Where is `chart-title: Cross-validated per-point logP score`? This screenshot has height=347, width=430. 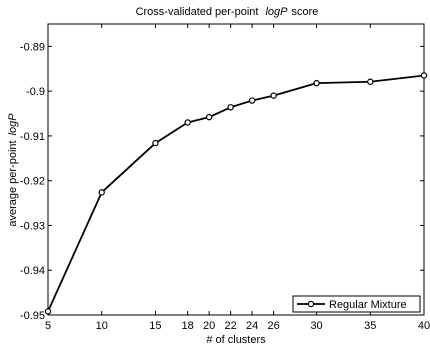 chart-title: Cross-validated per-point logP score is located at coordinates (227, 12).